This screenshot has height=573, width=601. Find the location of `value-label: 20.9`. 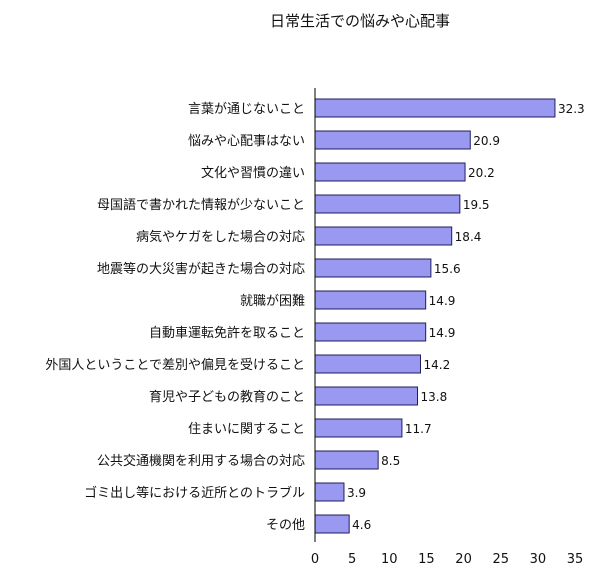

value-label: 20.9 is located at coordinates (486, 141).